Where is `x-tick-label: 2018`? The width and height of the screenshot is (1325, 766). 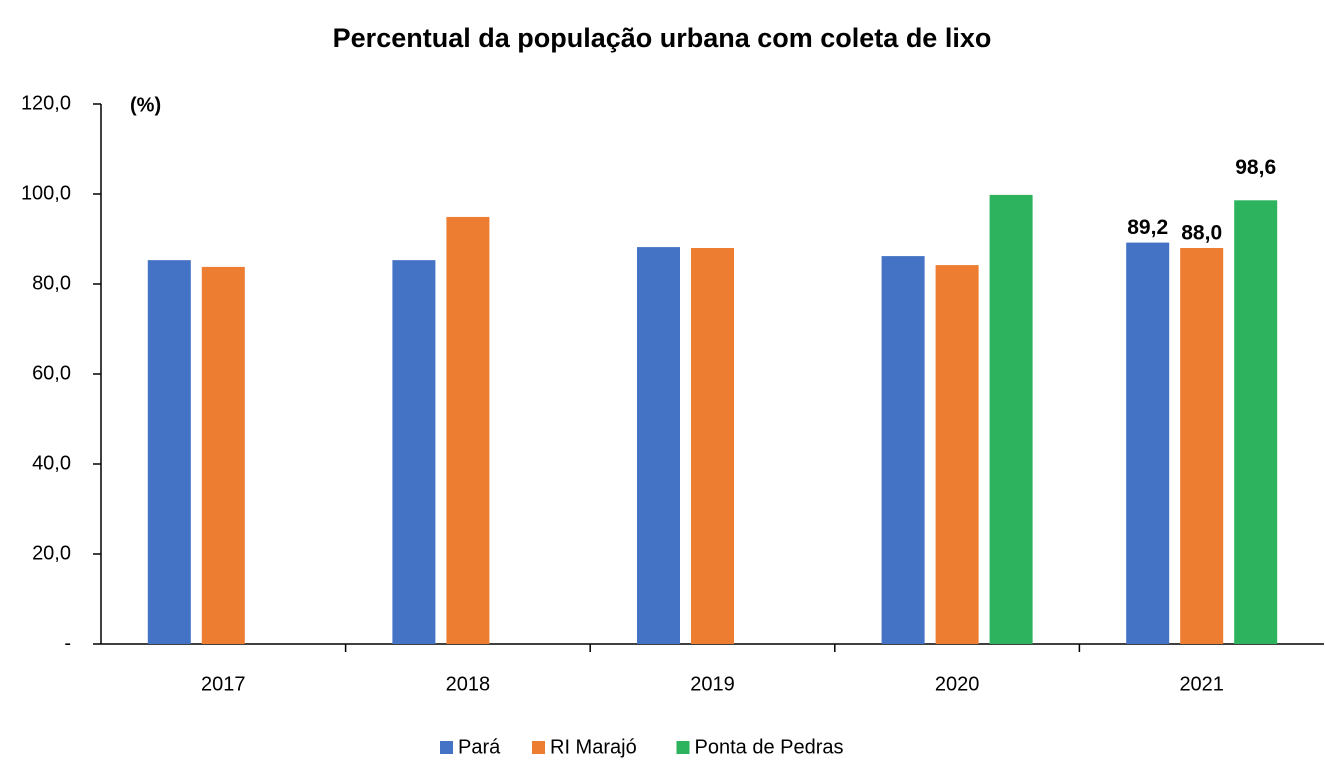 x-tick-label: 2018 is located at coordinates (468, 684).